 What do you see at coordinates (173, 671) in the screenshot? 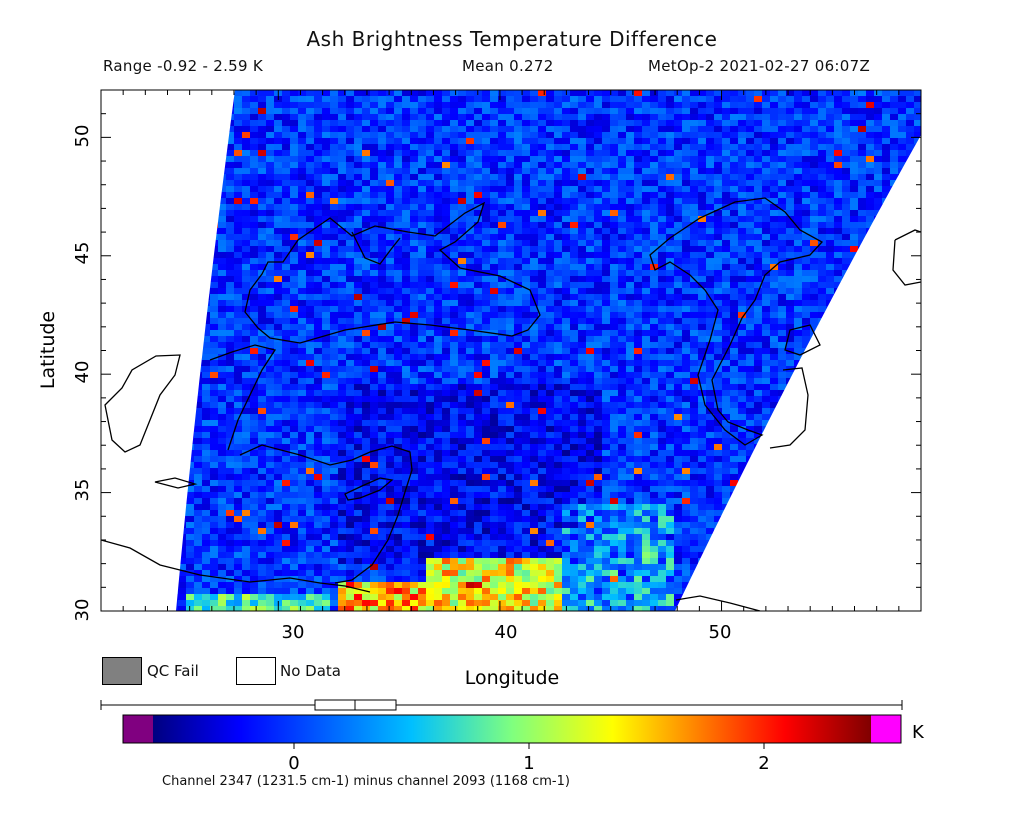
I see `qc-fail-label: QC Fail` at bounding box center [173, 671].